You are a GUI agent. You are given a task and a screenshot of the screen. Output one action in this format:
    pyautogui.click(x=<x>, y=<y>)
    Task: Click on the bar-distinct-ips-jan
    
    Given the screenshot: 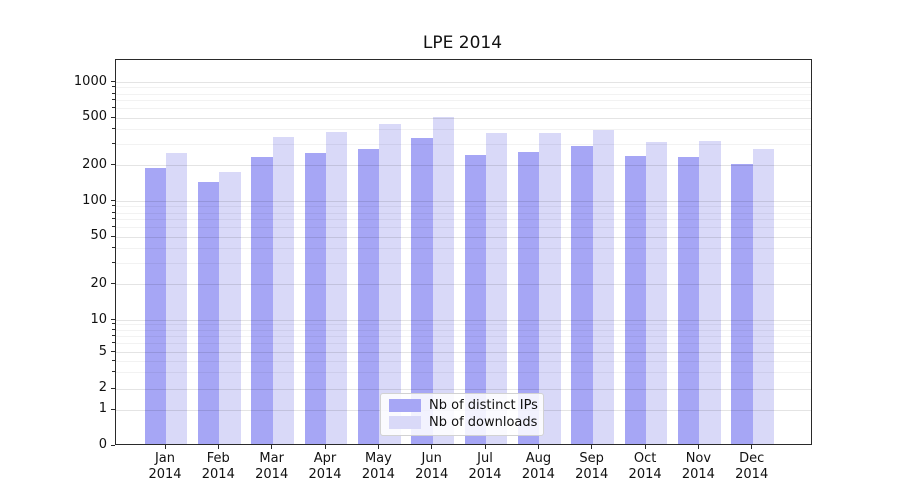 What is the action you would take?
    pyautogui.click(x=155, y=306)
    